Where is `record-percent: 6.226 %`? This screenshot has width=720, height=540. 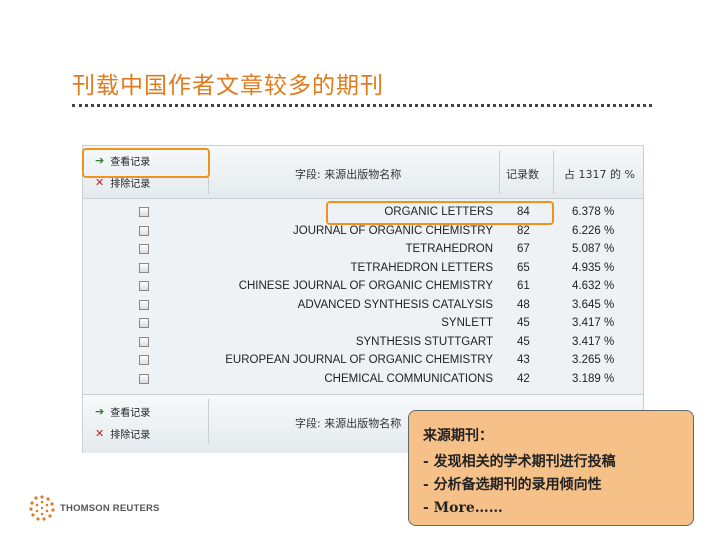 record-percent: 6.226 % is located at coordinates (593, 230).